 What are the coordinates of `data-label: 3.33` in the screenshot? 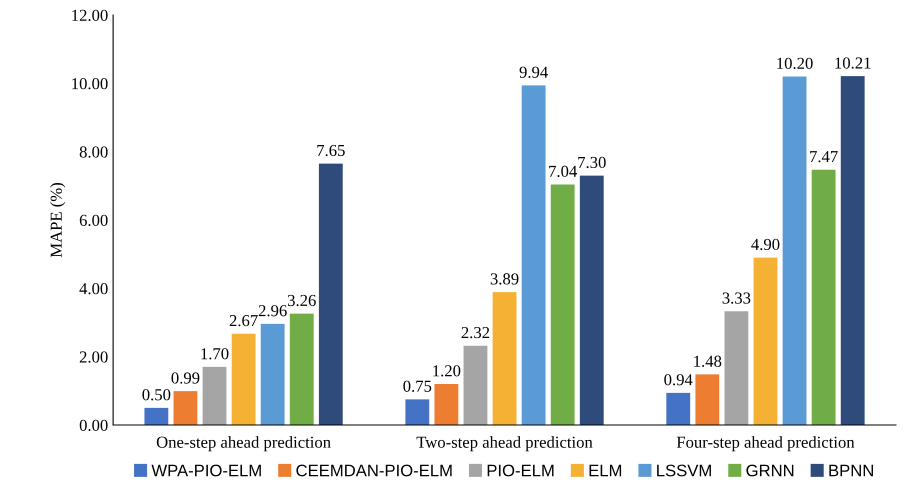 It's located at (736, 298).